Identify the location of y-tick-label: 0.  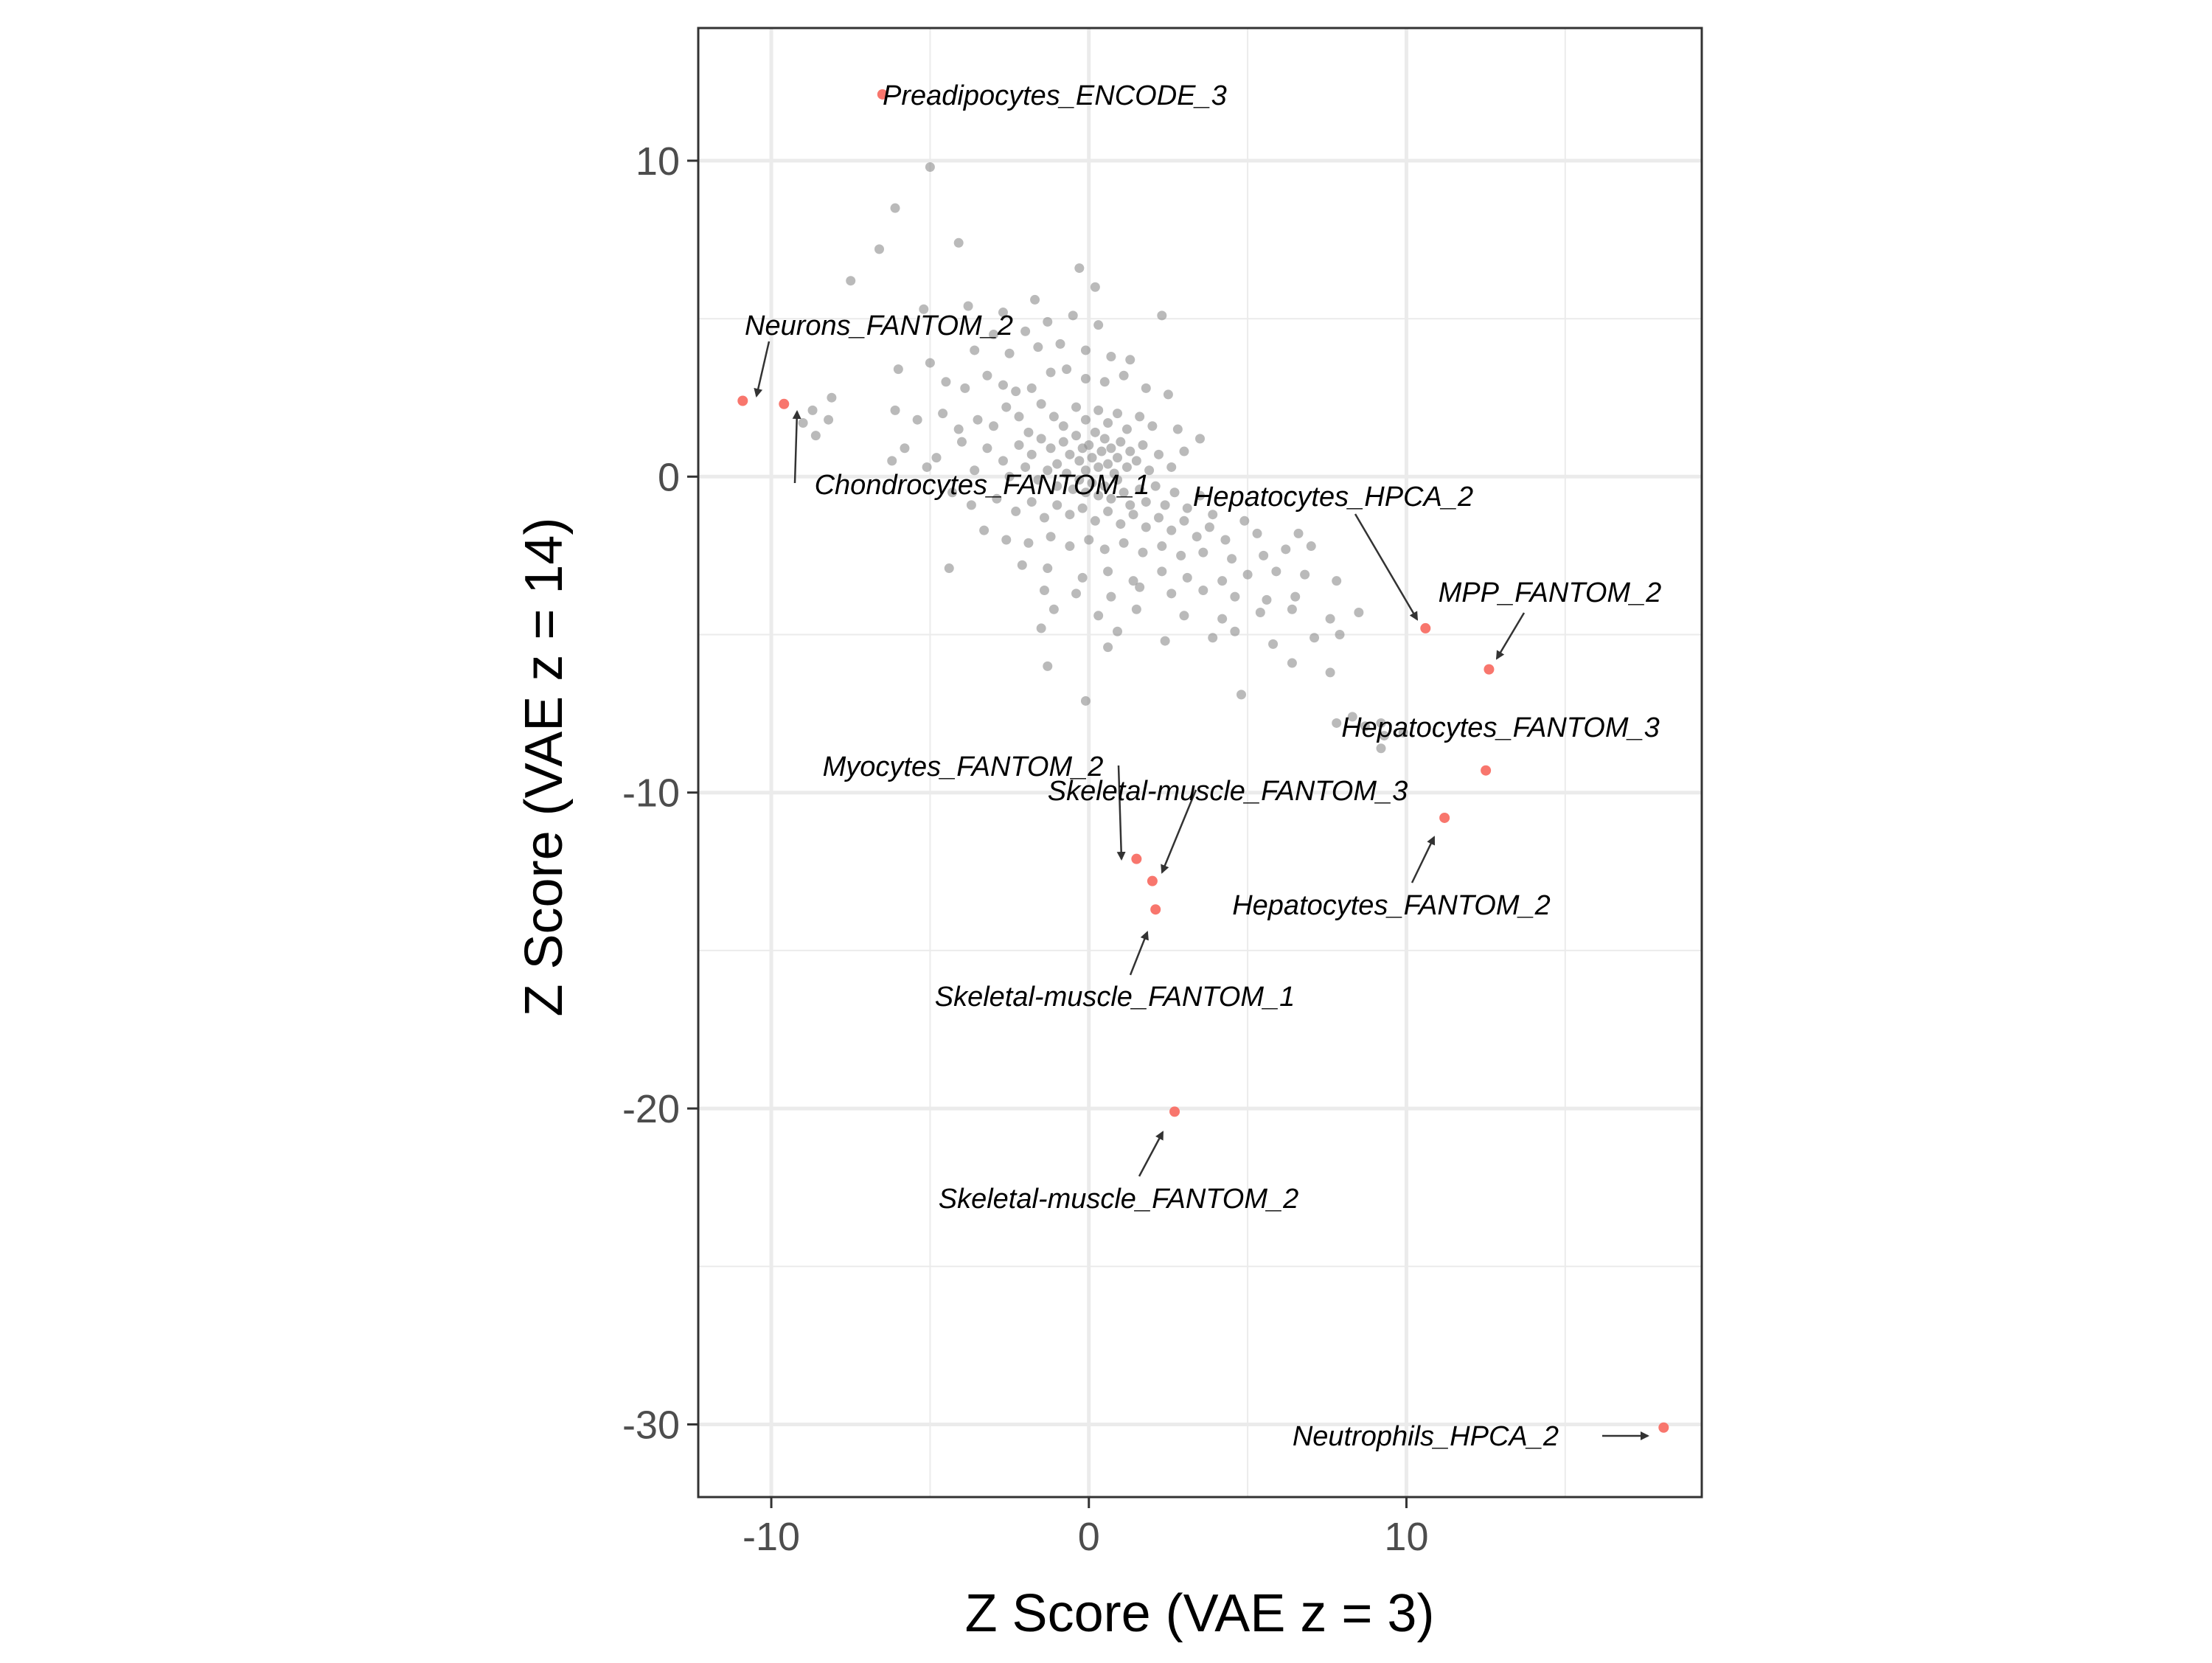
(669, 477).